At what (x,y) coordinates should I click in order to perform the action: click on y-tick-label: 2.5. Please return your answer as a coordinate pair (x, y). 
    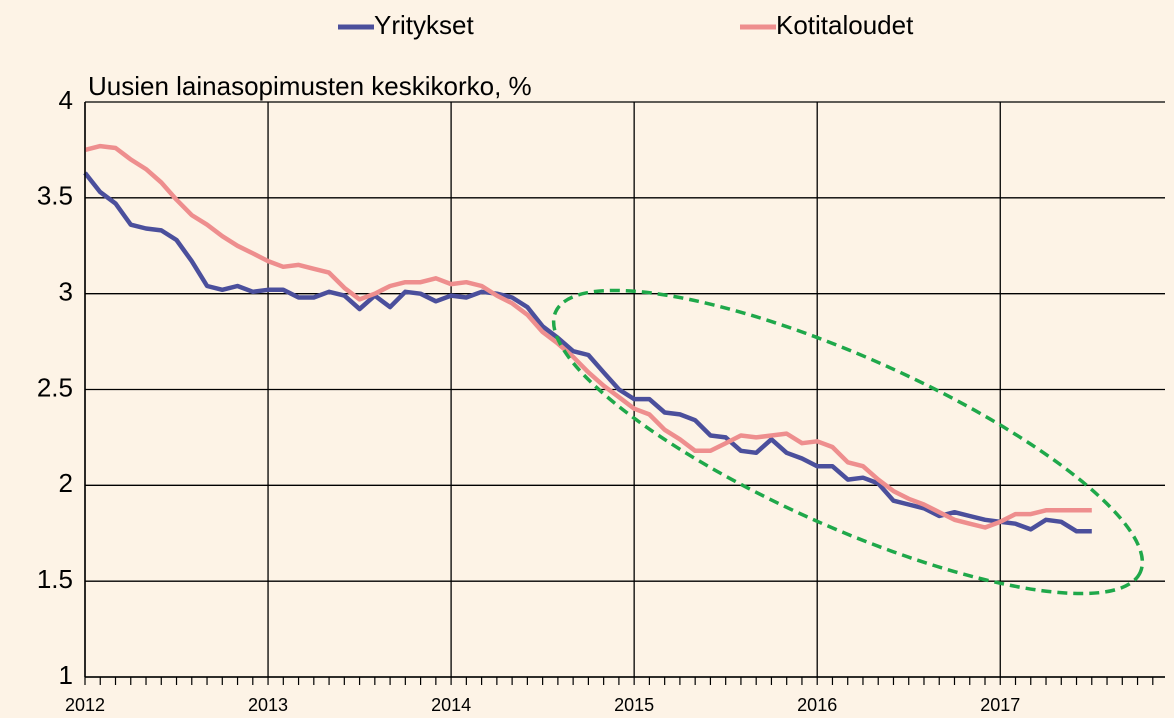
    Looking at the image, I should click on (55, 387).